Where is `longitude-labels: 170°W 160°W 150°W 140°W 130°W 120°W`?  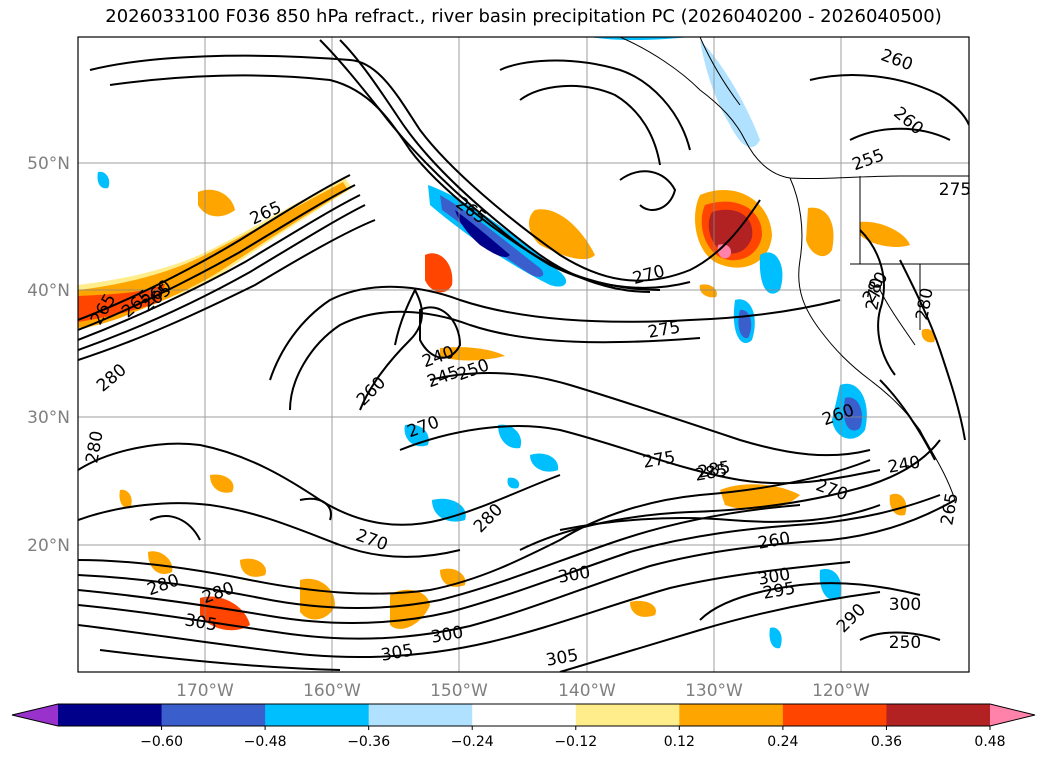
longitude-labels: 170°W 160°W 150°W 140°W 130°W 120°W is located at coordinates (523, 691).